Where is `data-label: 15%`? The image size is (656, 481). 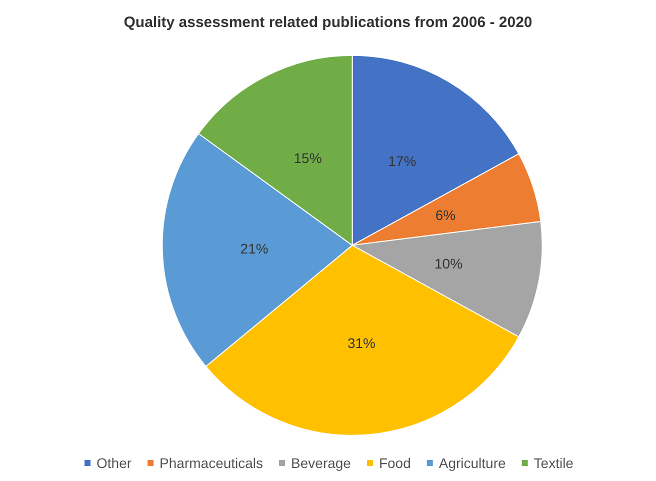
data-label: 15% is located at coordinates (308, 158).